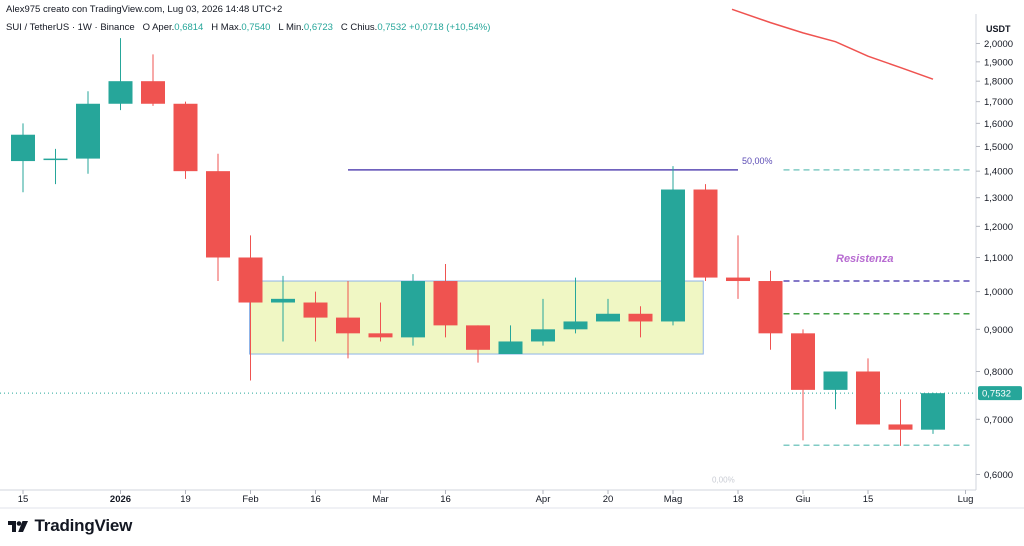 This screenshot has height=546, width=1024. What do you see at coordinates (318, 27) in the screenshot?
I see `low-value: 0,6723` at bounding box center [318, 27].